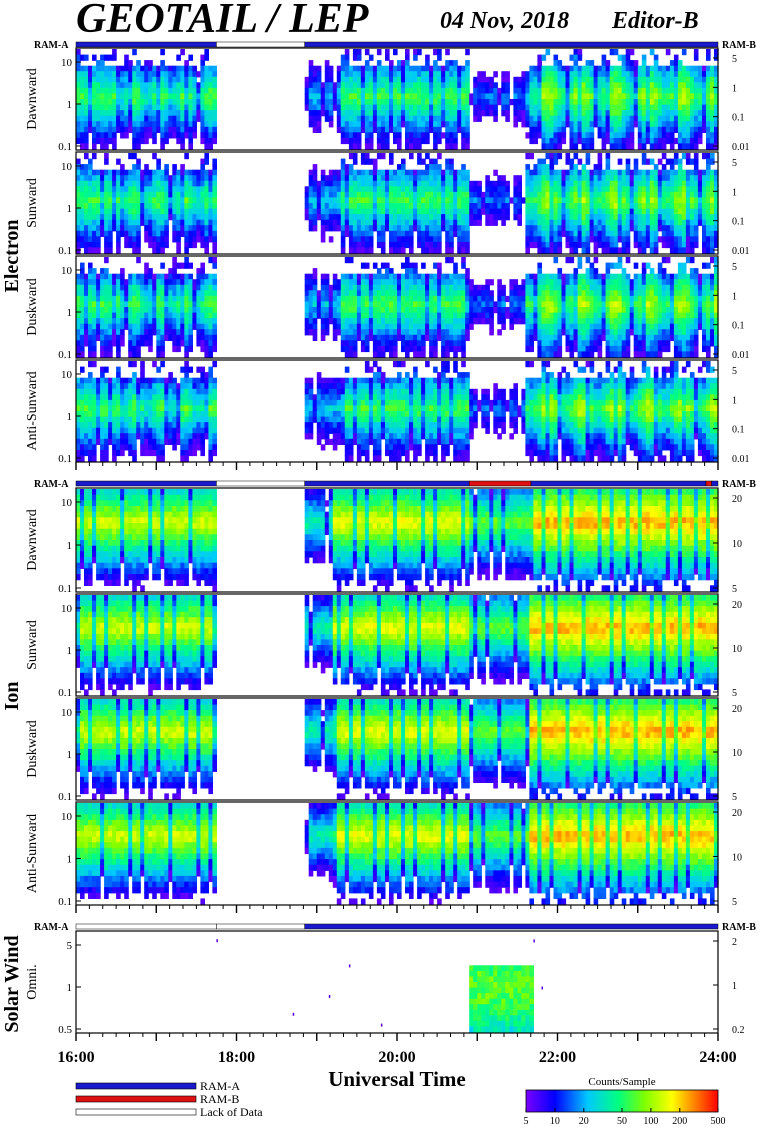  I want to click on panel-frame, so click(397, 982).